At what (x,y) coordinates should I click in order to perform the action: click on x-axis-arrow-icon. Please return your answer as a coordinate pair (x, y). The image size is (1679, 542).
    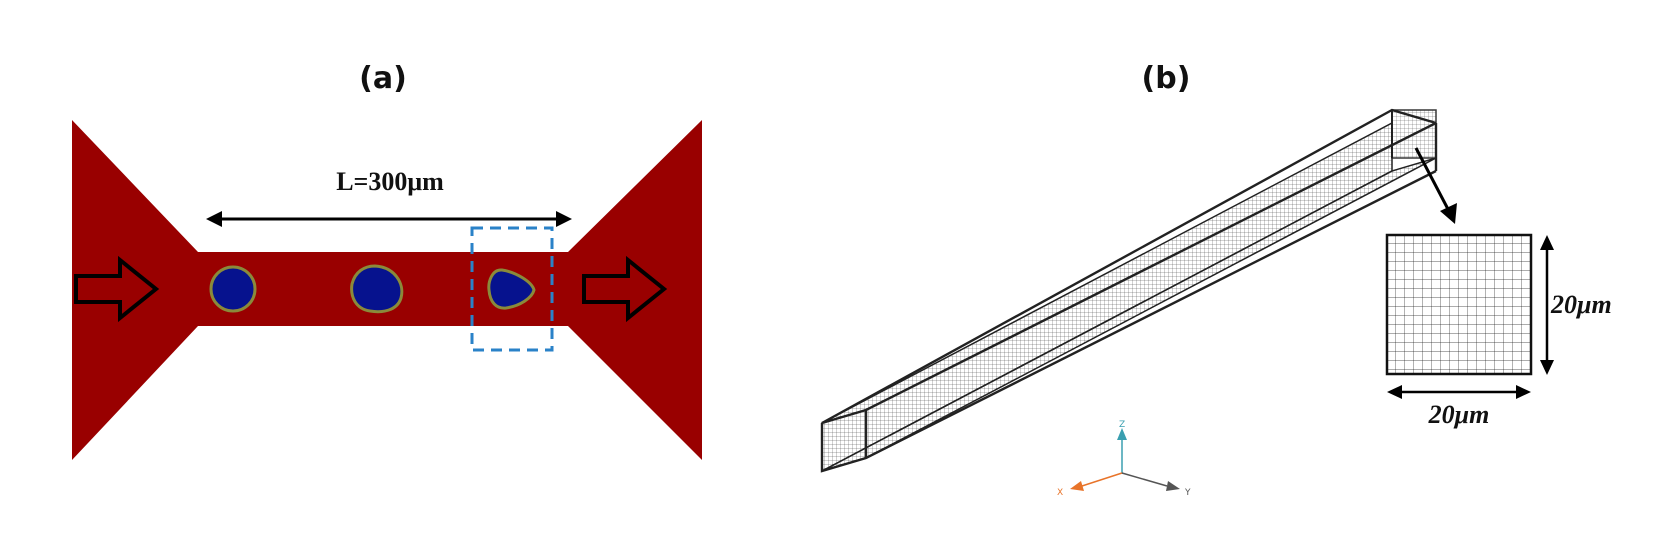
    Looking at the image, I should click on (1077, 486).